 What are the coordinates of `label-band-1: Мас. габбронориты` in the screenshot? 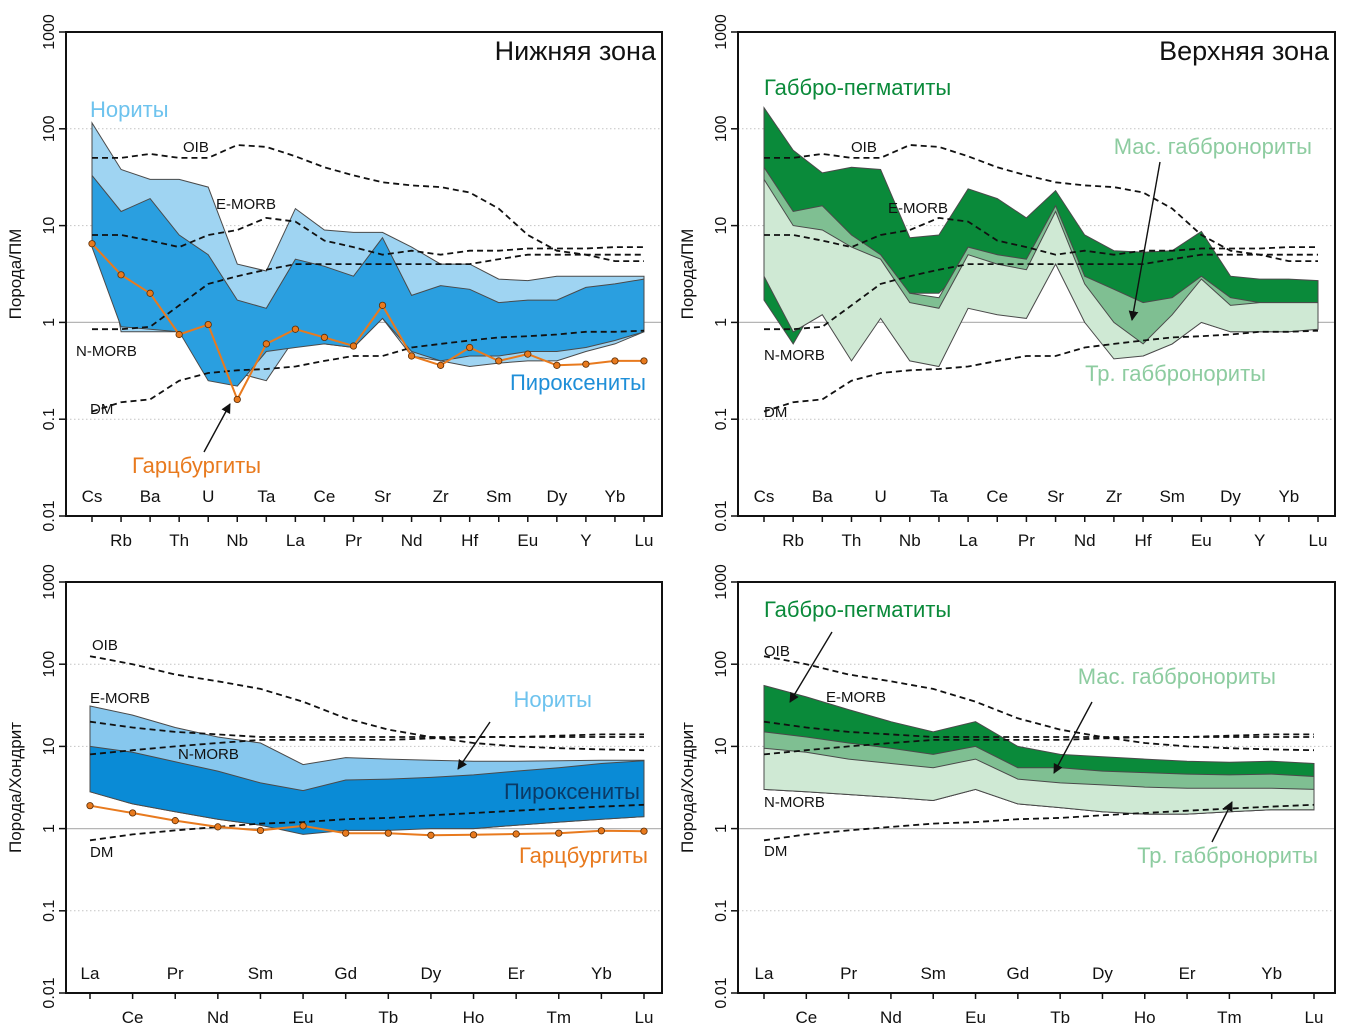 It's located at (1213, 146).